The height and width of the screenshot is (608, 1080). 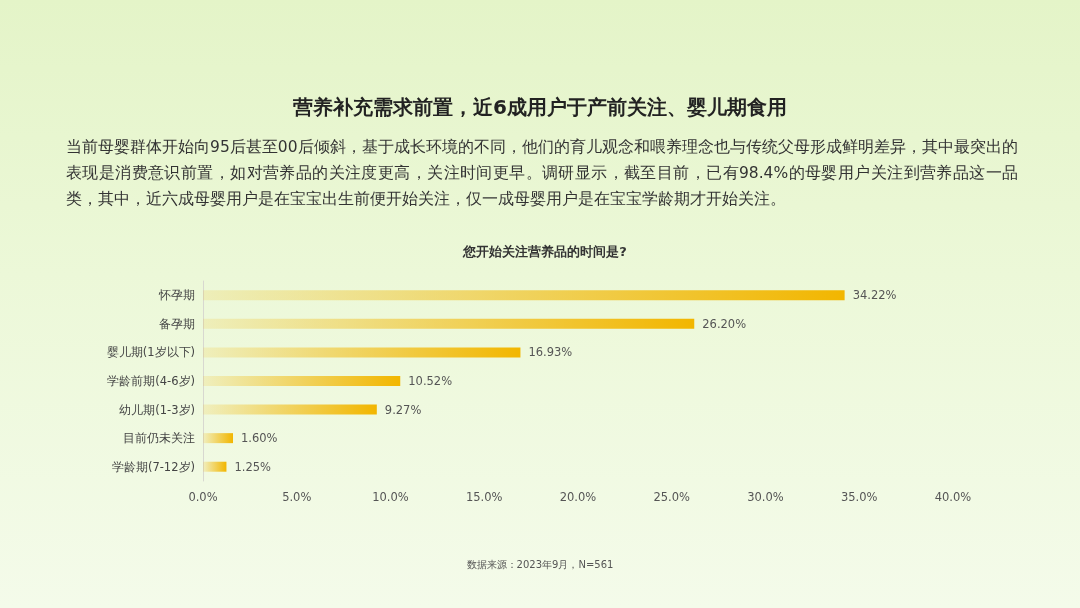 What do you see at coordinates (578, 497) in the screenshot?
I see `x-tick-label: 20.0%` at bounding box center [578, 497].